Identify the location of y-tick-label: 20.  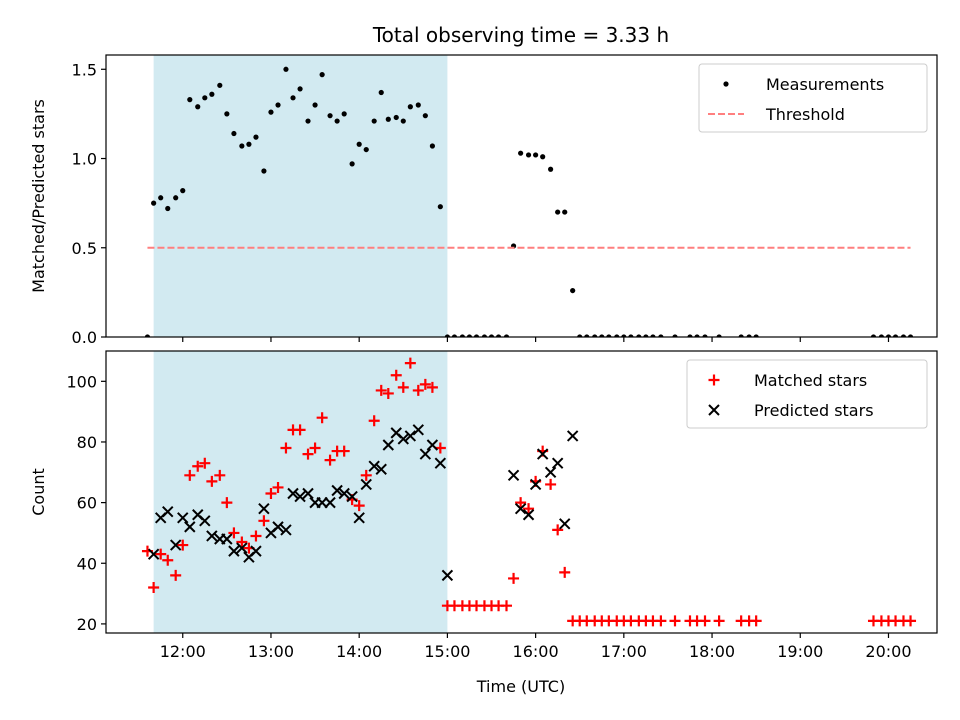
(87, 624).